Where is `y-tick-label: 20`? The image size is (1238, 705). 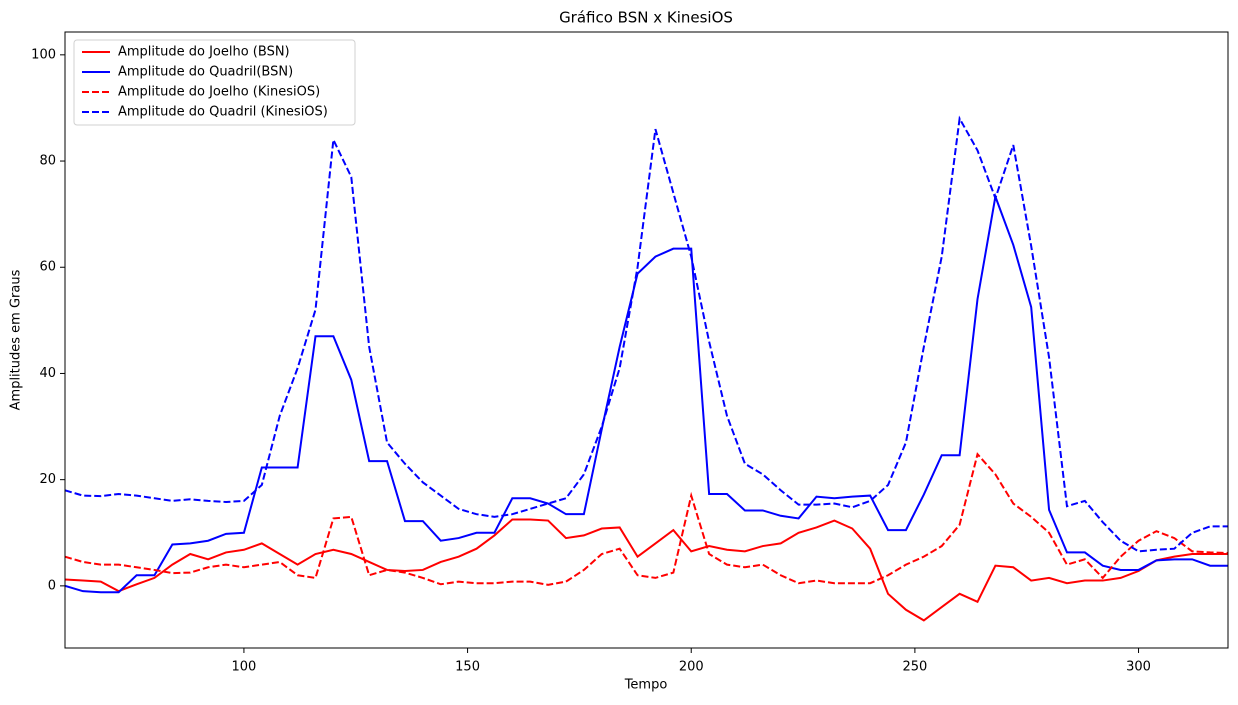
y-tick-label: 20 is located at coordinates (47, 479).